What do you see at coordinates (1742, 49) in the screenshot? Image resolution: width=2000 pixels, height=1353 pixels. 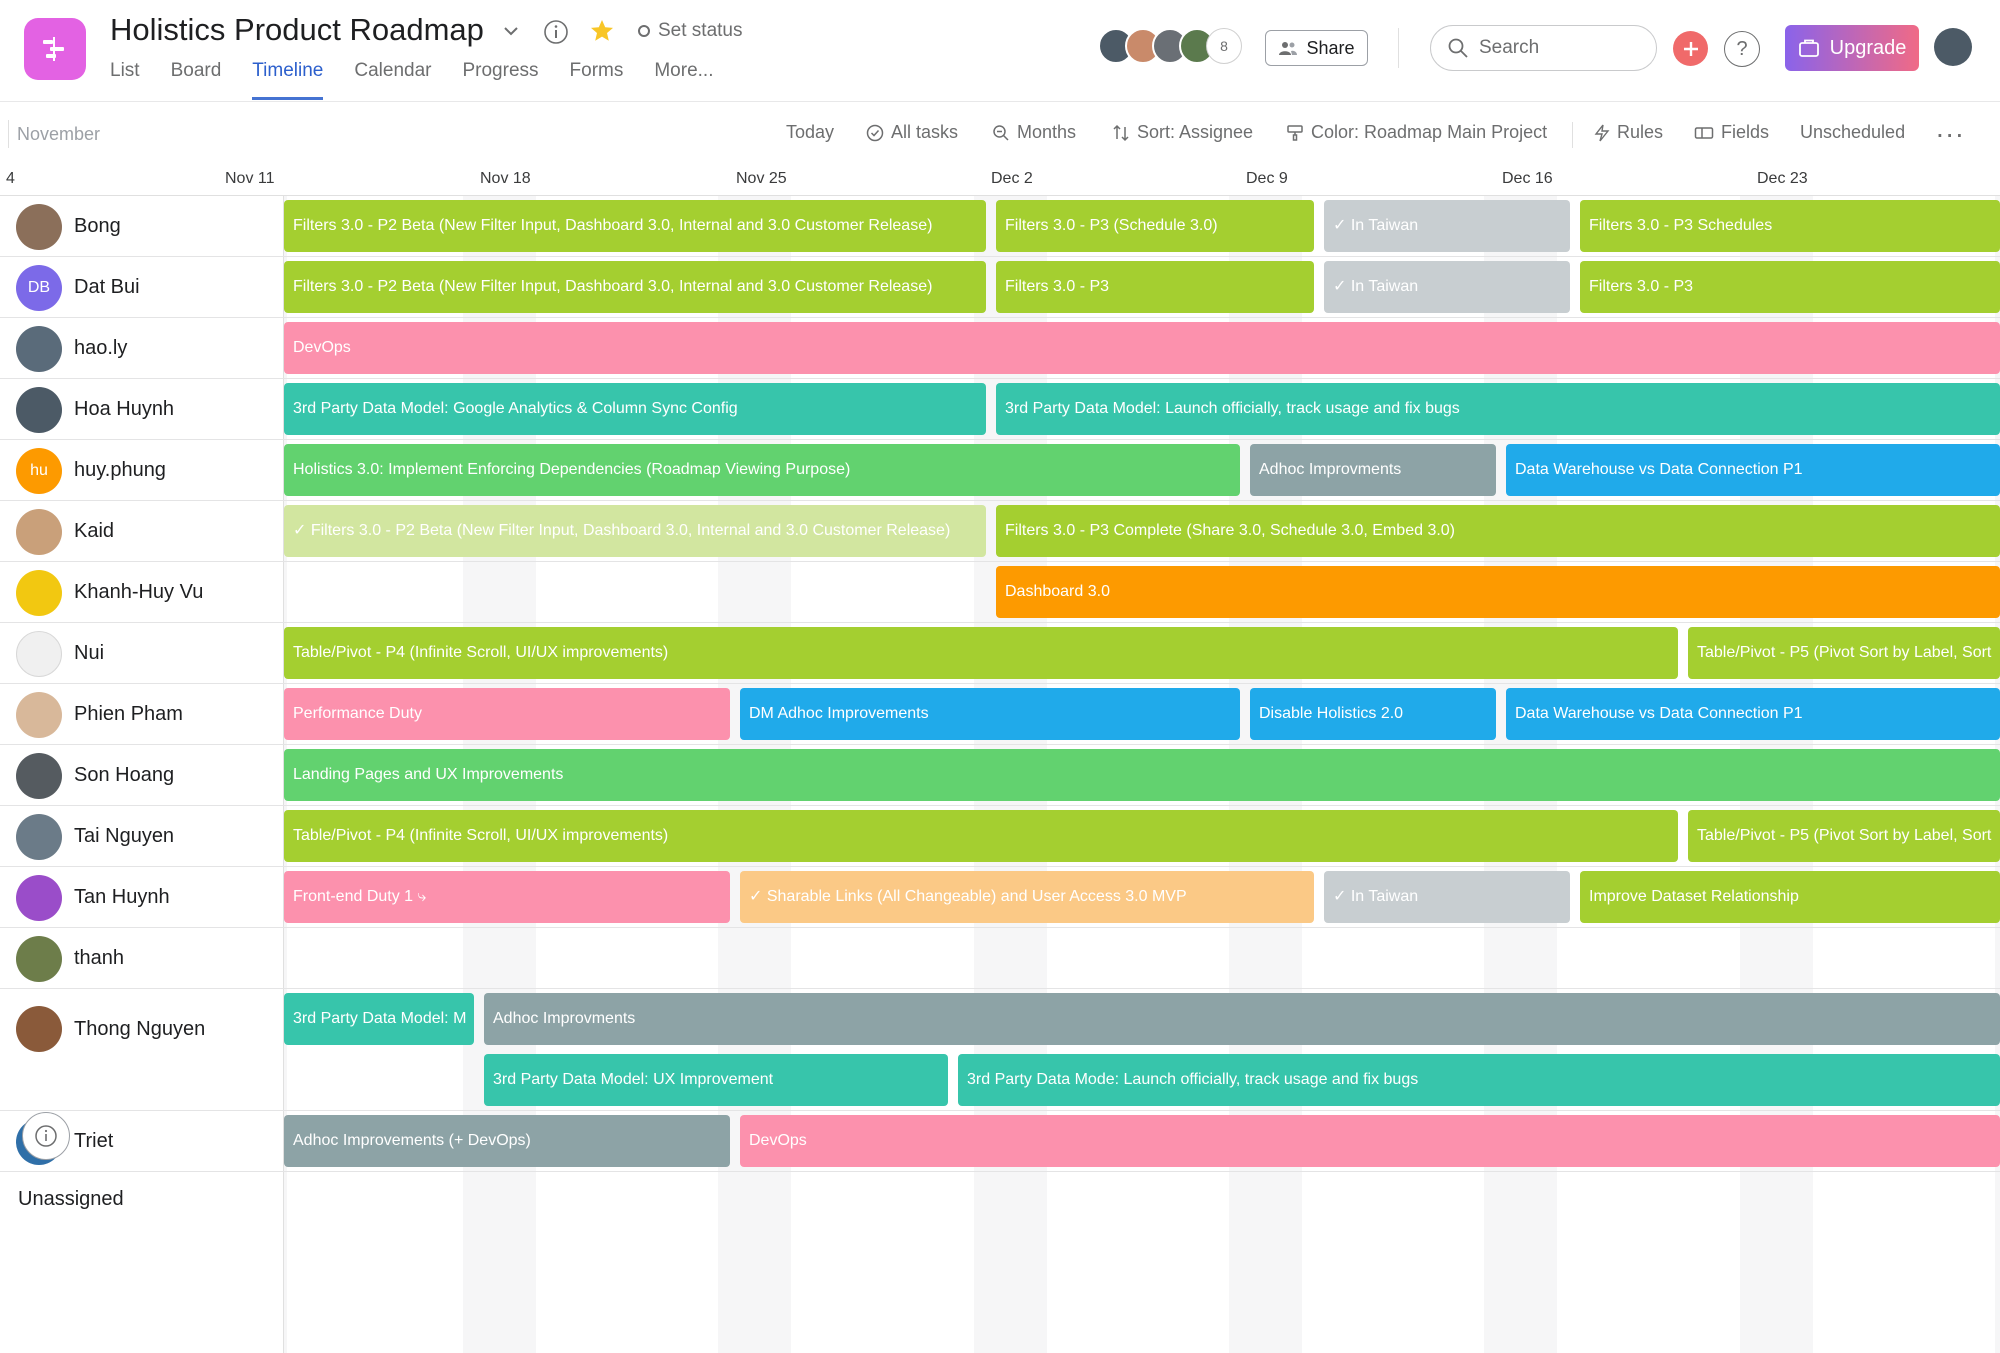 I see `help-button: ?` at bounding box center [1742, 49].